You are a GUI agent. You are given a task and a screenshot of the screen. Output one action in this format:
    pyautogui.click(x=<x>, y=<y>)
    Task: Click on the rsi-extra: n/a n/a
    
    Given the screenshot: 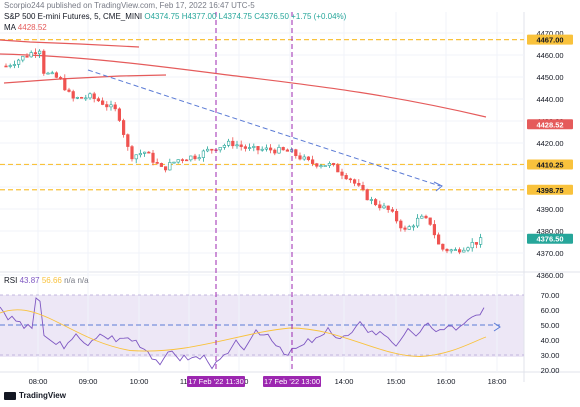 What is the action you would take?
    pyautogui.click(x=76, y=280)
    